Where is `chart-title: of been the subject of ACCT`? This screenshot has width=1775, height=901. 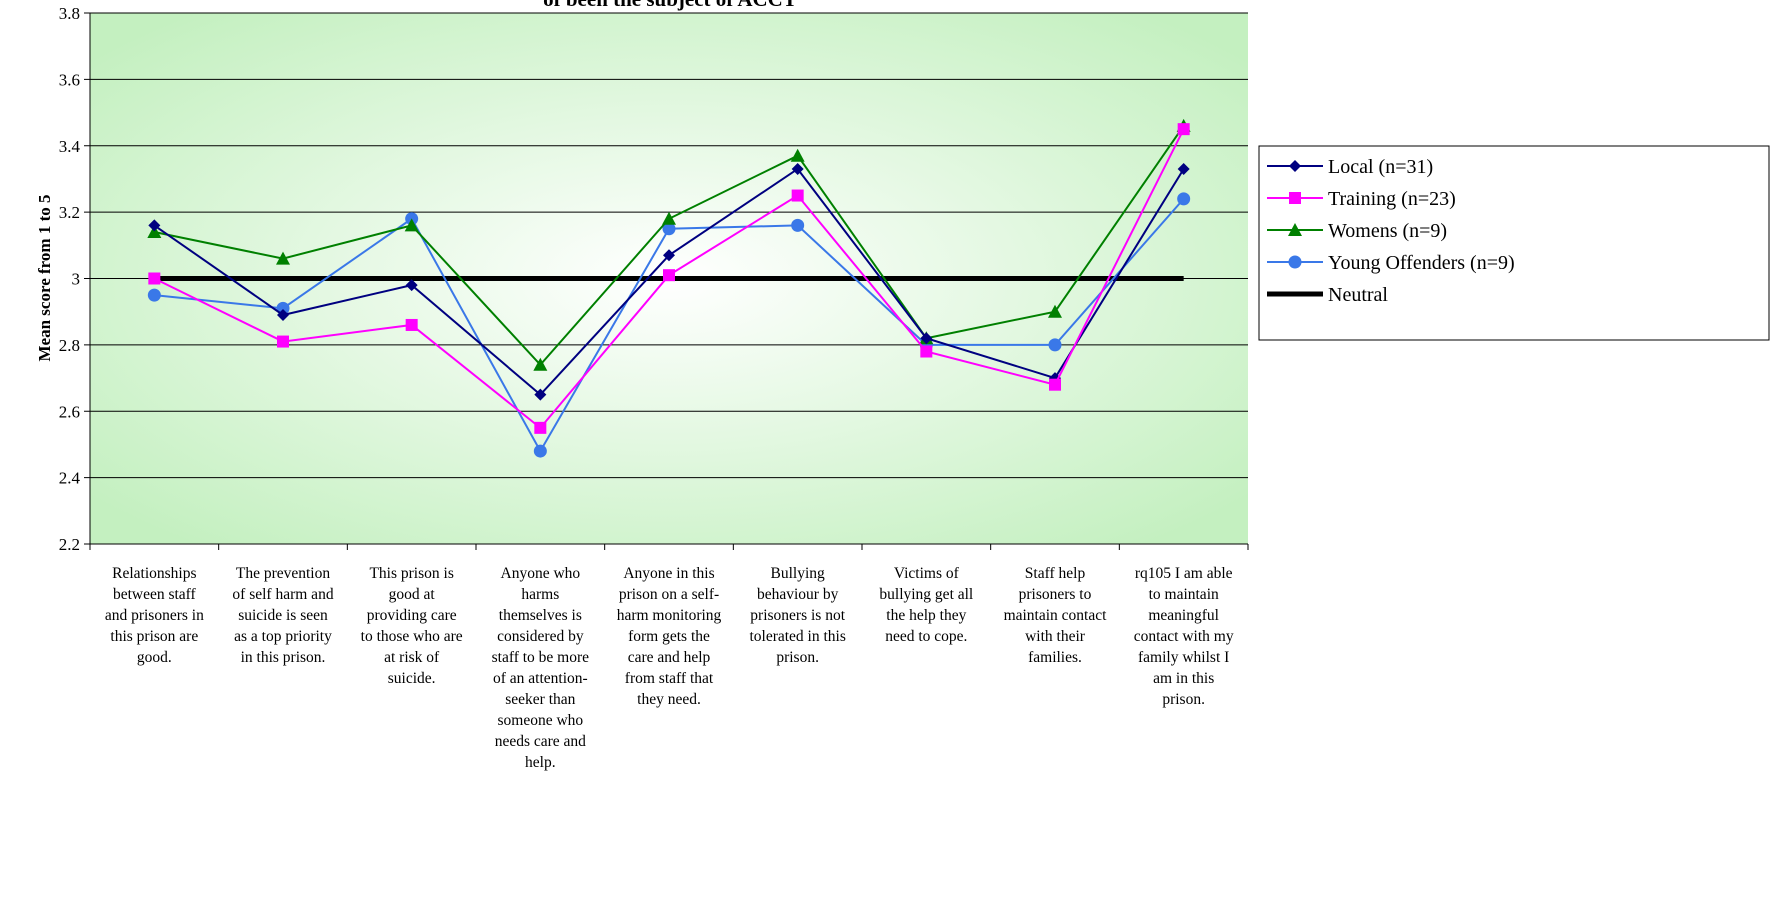
chart-title: of been the subject of ACCT is located at coordinates (670, 5).